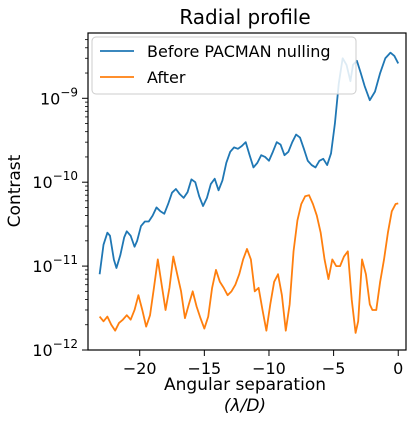 The width and height of the screenshot is (415, 422). What do you see at coordinates (60, 199) in the screenshot?
I see `y-axis-ticks: 10−12 10−11 10−10 10−9` at bounding box center [60, 199].